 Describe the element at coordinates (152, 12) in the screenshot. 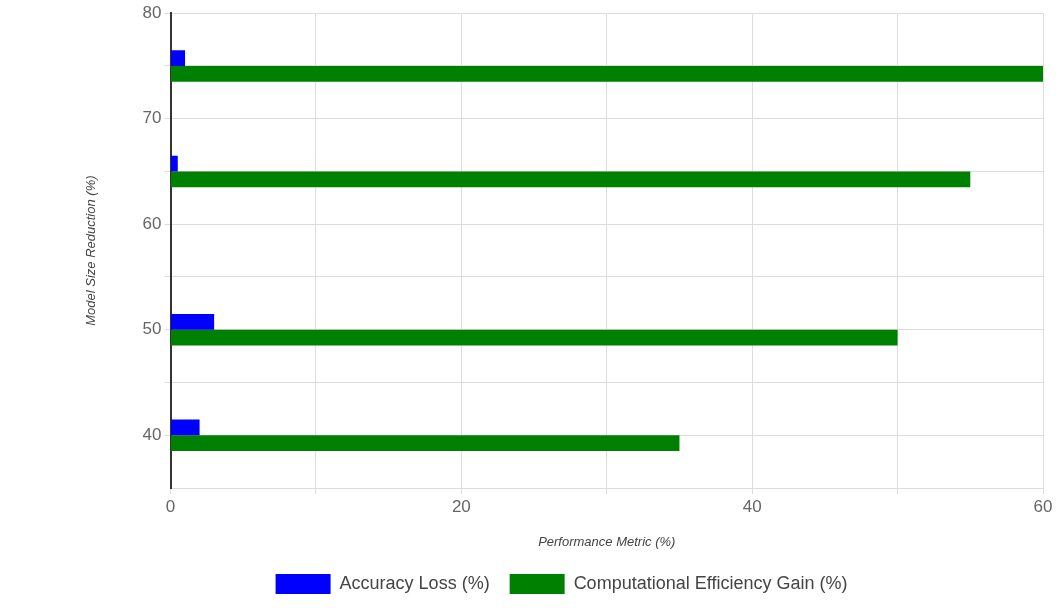

I see `y-tick-label: 80` at that location.